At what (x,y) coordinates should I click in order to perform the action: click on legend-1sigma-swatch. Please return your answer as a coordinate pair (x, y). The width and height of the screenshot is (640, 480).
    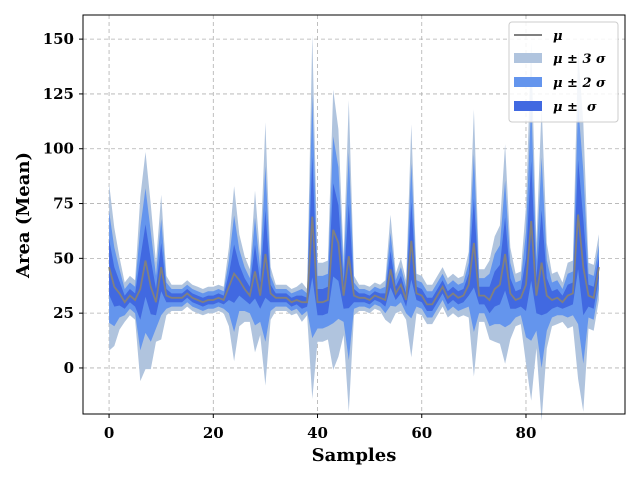
    Looking at the image, I should click on (528, 106).